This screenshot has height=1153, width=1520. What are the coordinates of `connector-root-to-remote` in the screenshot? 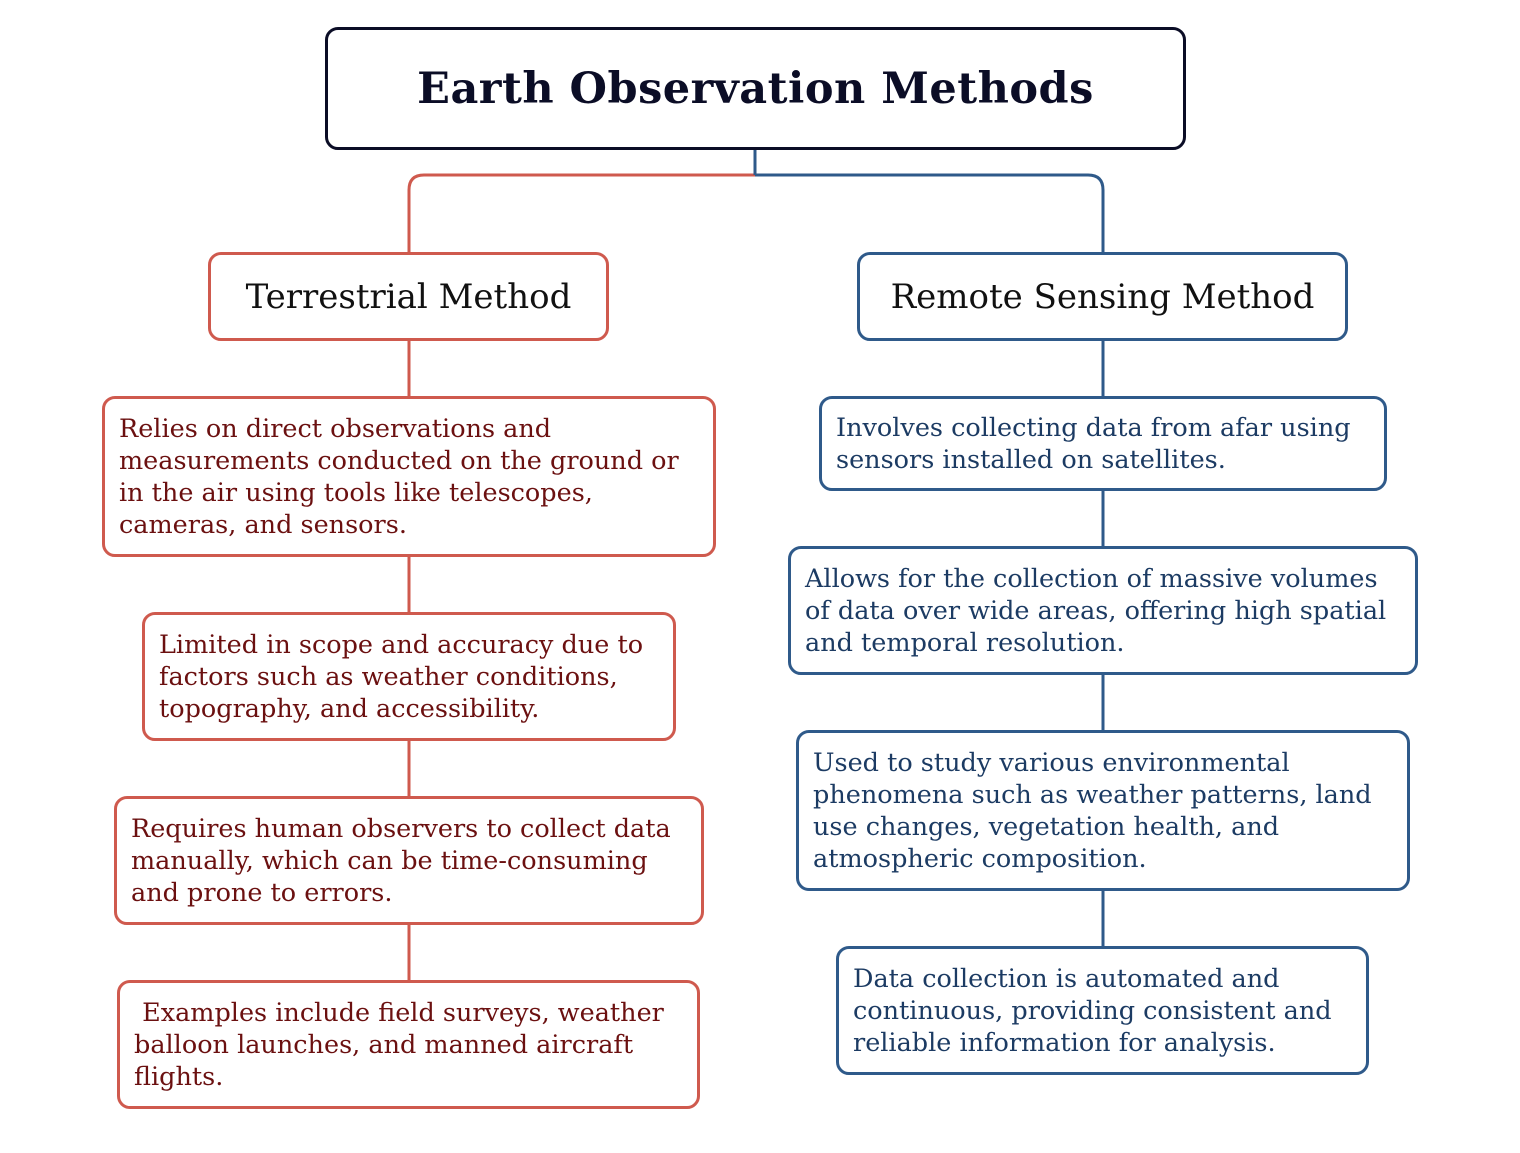 It's located at (930, 212).